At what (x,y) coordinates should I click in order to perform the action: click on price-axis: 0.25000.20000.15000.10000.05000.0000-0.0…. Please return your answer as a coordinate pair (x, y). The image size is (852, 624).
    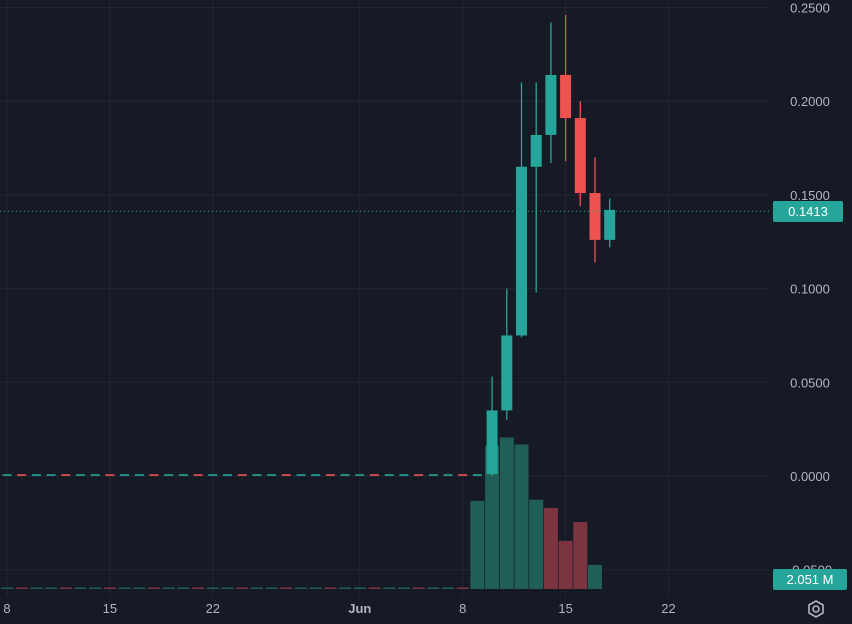
    Looking at the image, I should click on (810, 289).